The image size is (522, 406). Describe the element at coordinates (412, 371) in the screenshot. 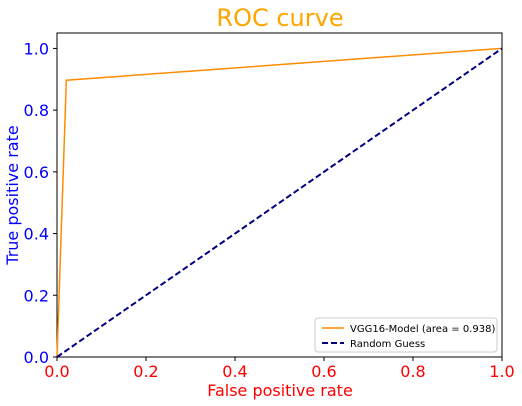

I see `x-tick-label: 0.8` at that location.